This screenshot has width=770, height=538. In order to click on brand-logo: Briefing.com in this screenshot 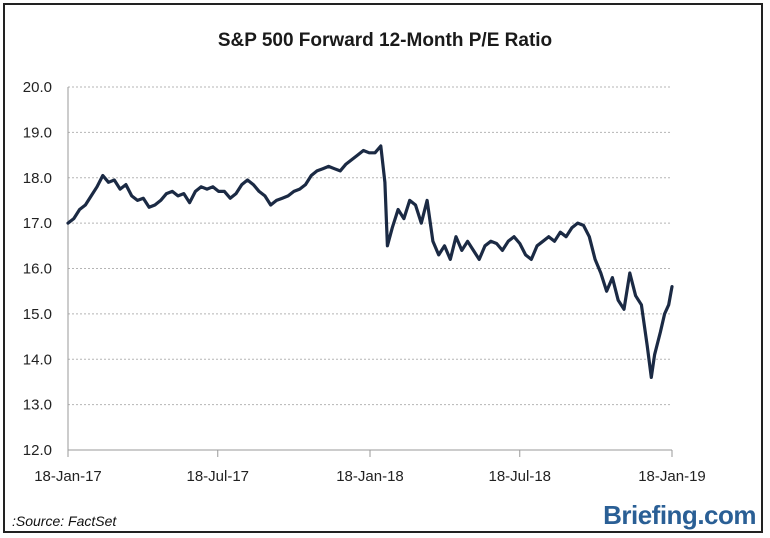, I will do `click(679, 515)`.